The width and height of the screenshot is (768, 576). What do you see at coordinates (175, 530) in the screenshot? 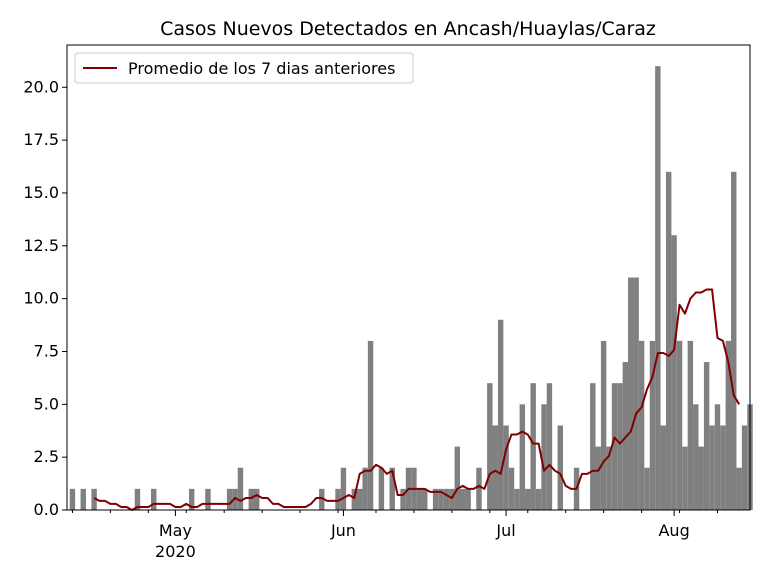
I see `x-tick-label: May` at bounding box center [175, 530].